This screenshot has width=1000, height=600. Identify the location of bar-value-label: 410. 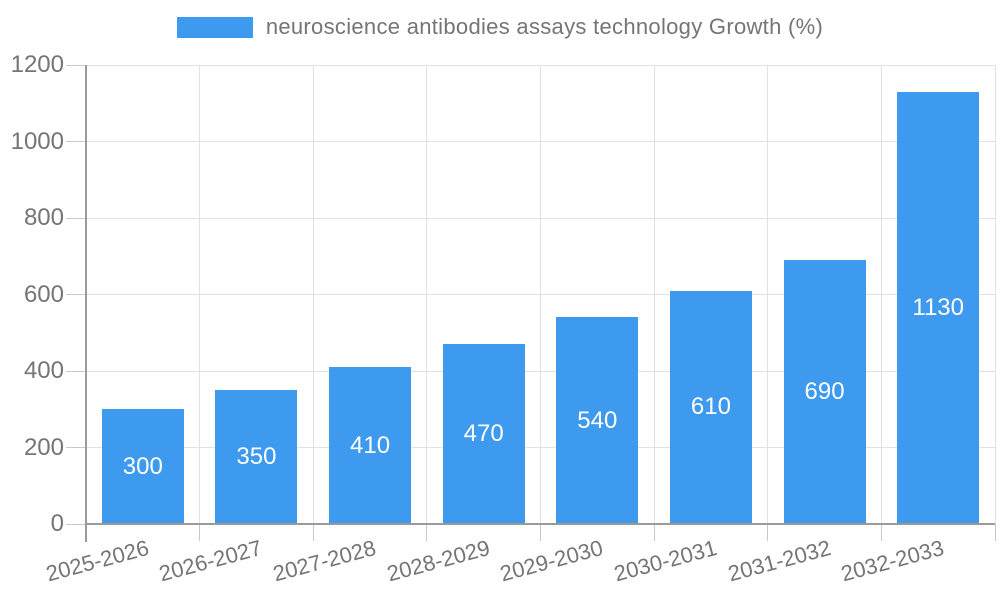
(370, 445).